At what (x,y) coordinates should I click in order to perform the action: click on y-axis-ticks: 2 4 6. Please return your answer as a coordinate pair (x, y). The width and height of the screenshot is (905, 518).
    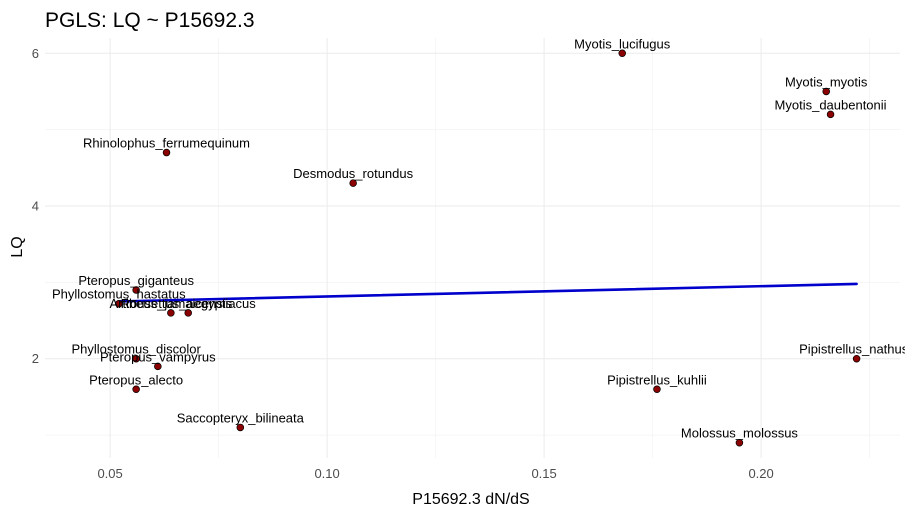
    Looking at the image, I should click on (35, 206).